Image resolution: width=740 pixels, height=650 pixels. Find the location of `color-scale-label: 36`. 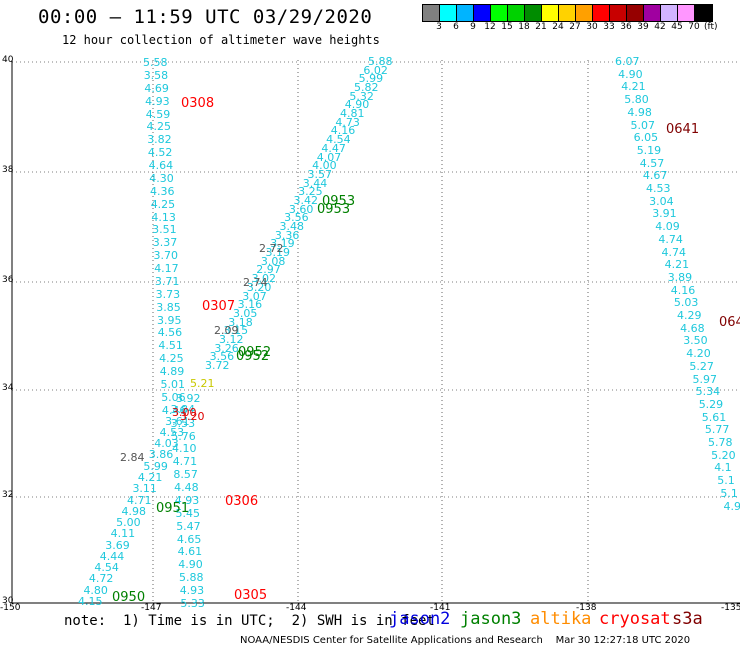

color-scale-label: 36 is located at coordinates (626, 27).